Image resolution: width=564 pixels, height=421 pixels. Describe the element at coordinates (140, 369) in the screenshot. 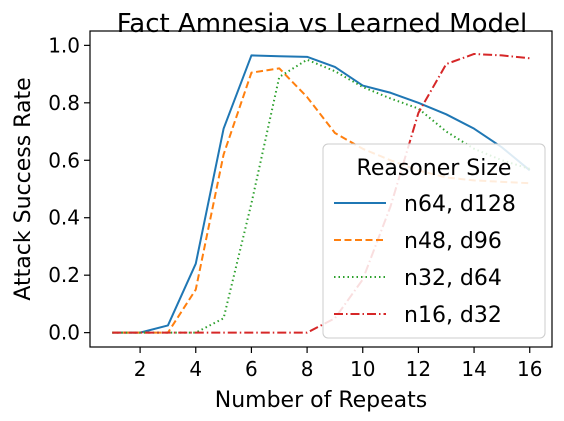

I see `x-tick-label: 2` at that location.